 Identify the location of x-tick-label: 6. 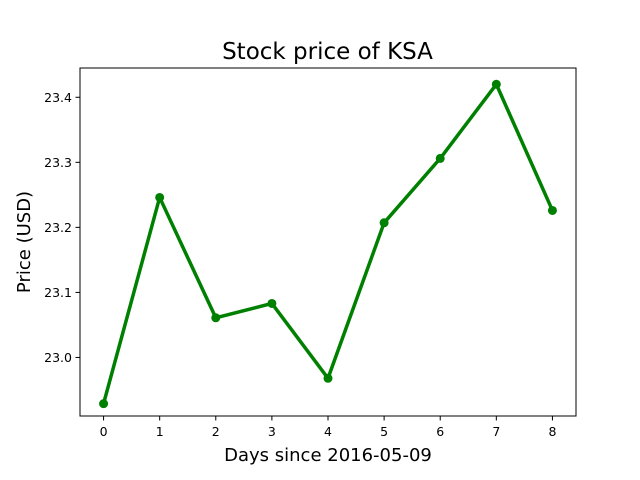
(440, 431).